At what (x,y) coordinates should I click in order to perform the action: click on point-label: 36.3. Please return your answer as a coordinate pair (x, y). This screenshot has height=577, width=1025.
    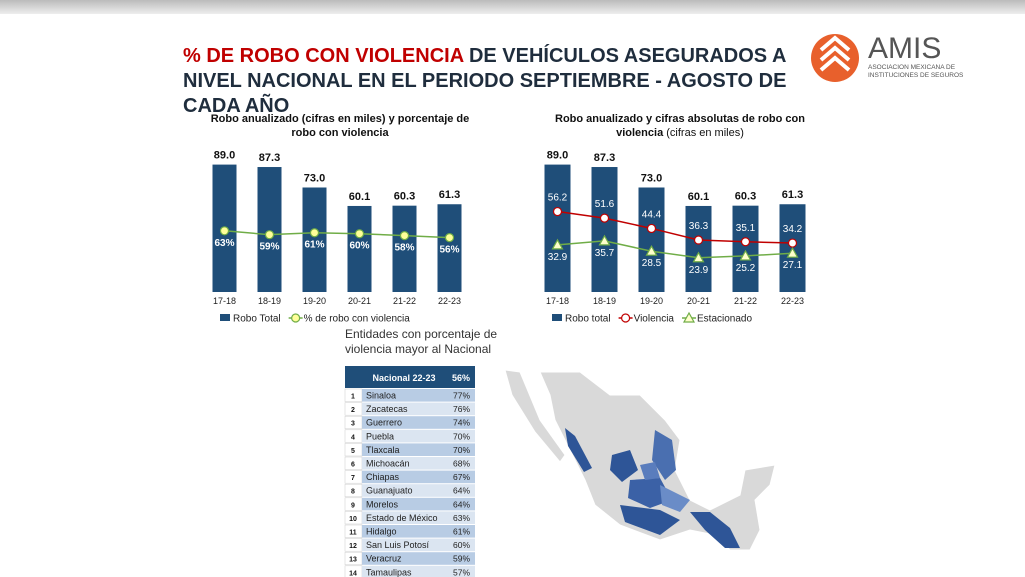
    Looking at the image, I should click on (699, 226).